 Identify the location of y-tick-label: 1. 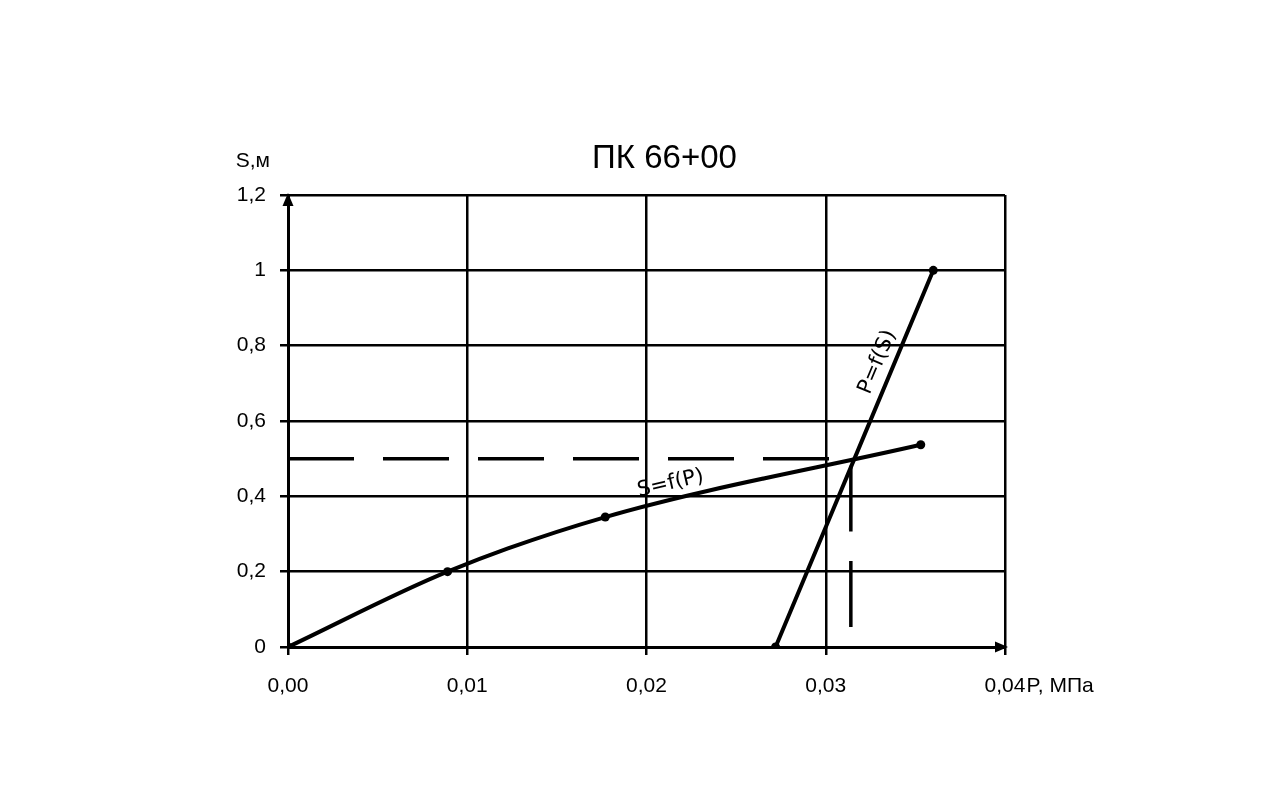
(260, 269).